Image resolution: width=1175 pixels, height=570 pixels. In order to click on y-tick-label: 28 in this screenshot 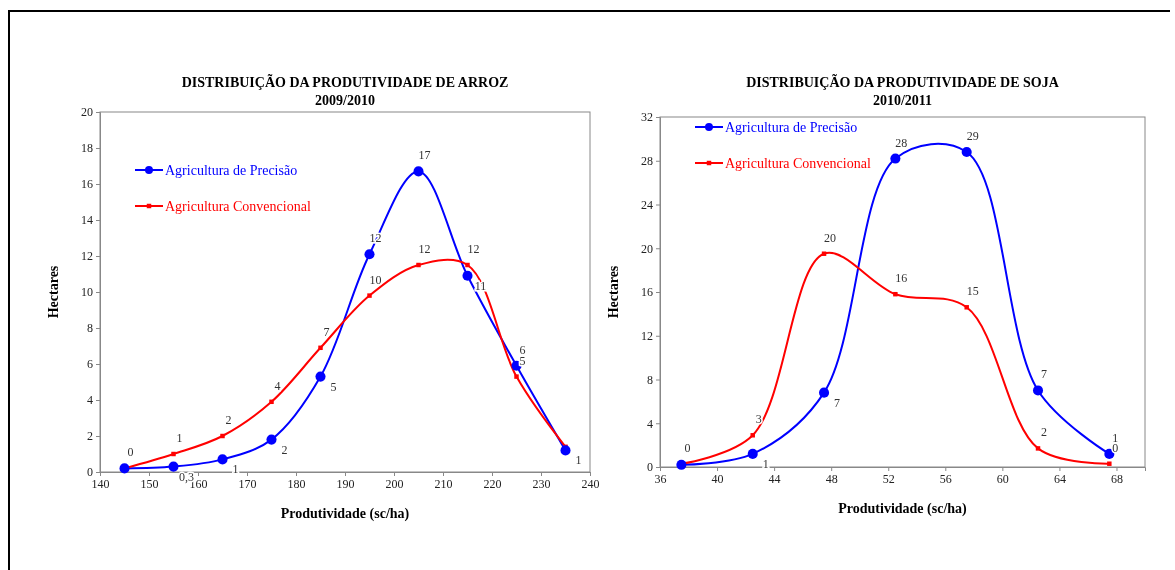, I will do `click(647, 161)`.